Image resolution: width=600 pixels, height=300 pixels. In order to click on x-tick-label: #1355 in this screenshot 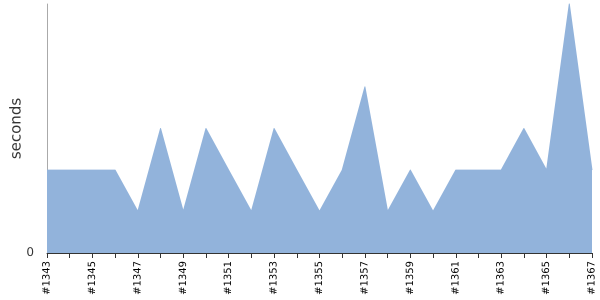, I will do `click(319, 278)`.